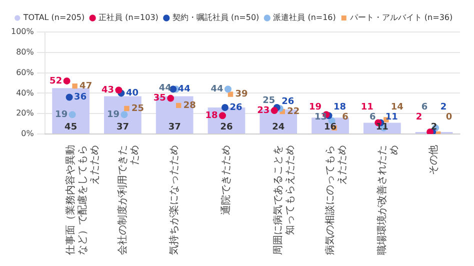 The image size is (474, 266). I want to click on x-tick-label: 会社の制度が利用できたため, so click(128, 200).